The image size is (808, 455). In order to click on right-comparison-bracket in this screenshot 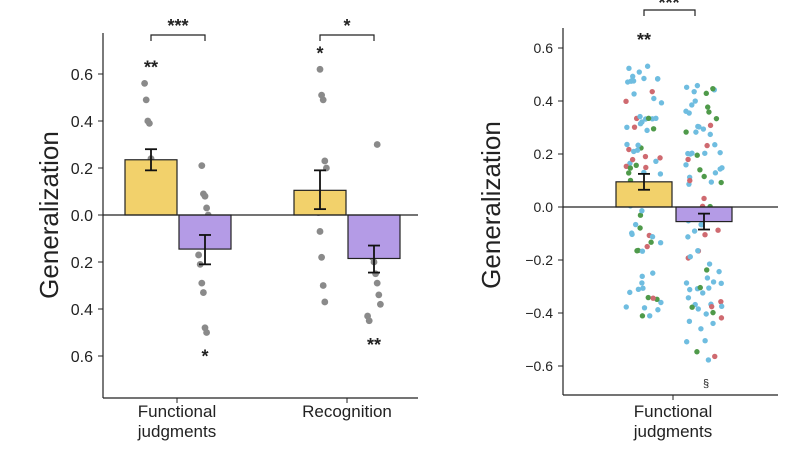, I will do `click(669, 12)`.